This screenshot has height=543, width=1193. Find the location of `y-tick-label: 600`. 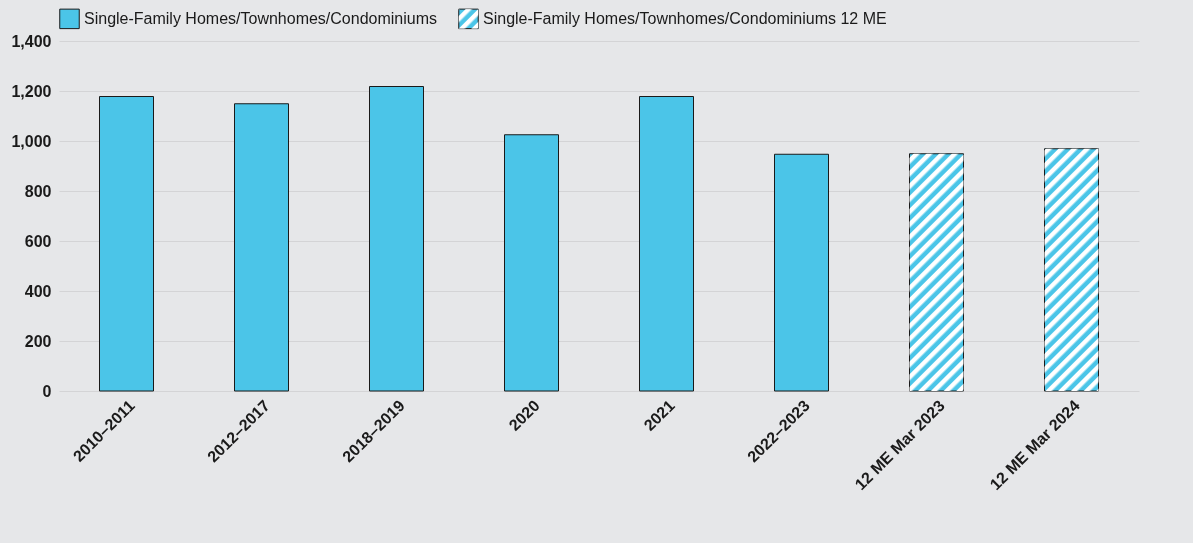

y-tick-label: 600 is located at coordinates (38, 241).